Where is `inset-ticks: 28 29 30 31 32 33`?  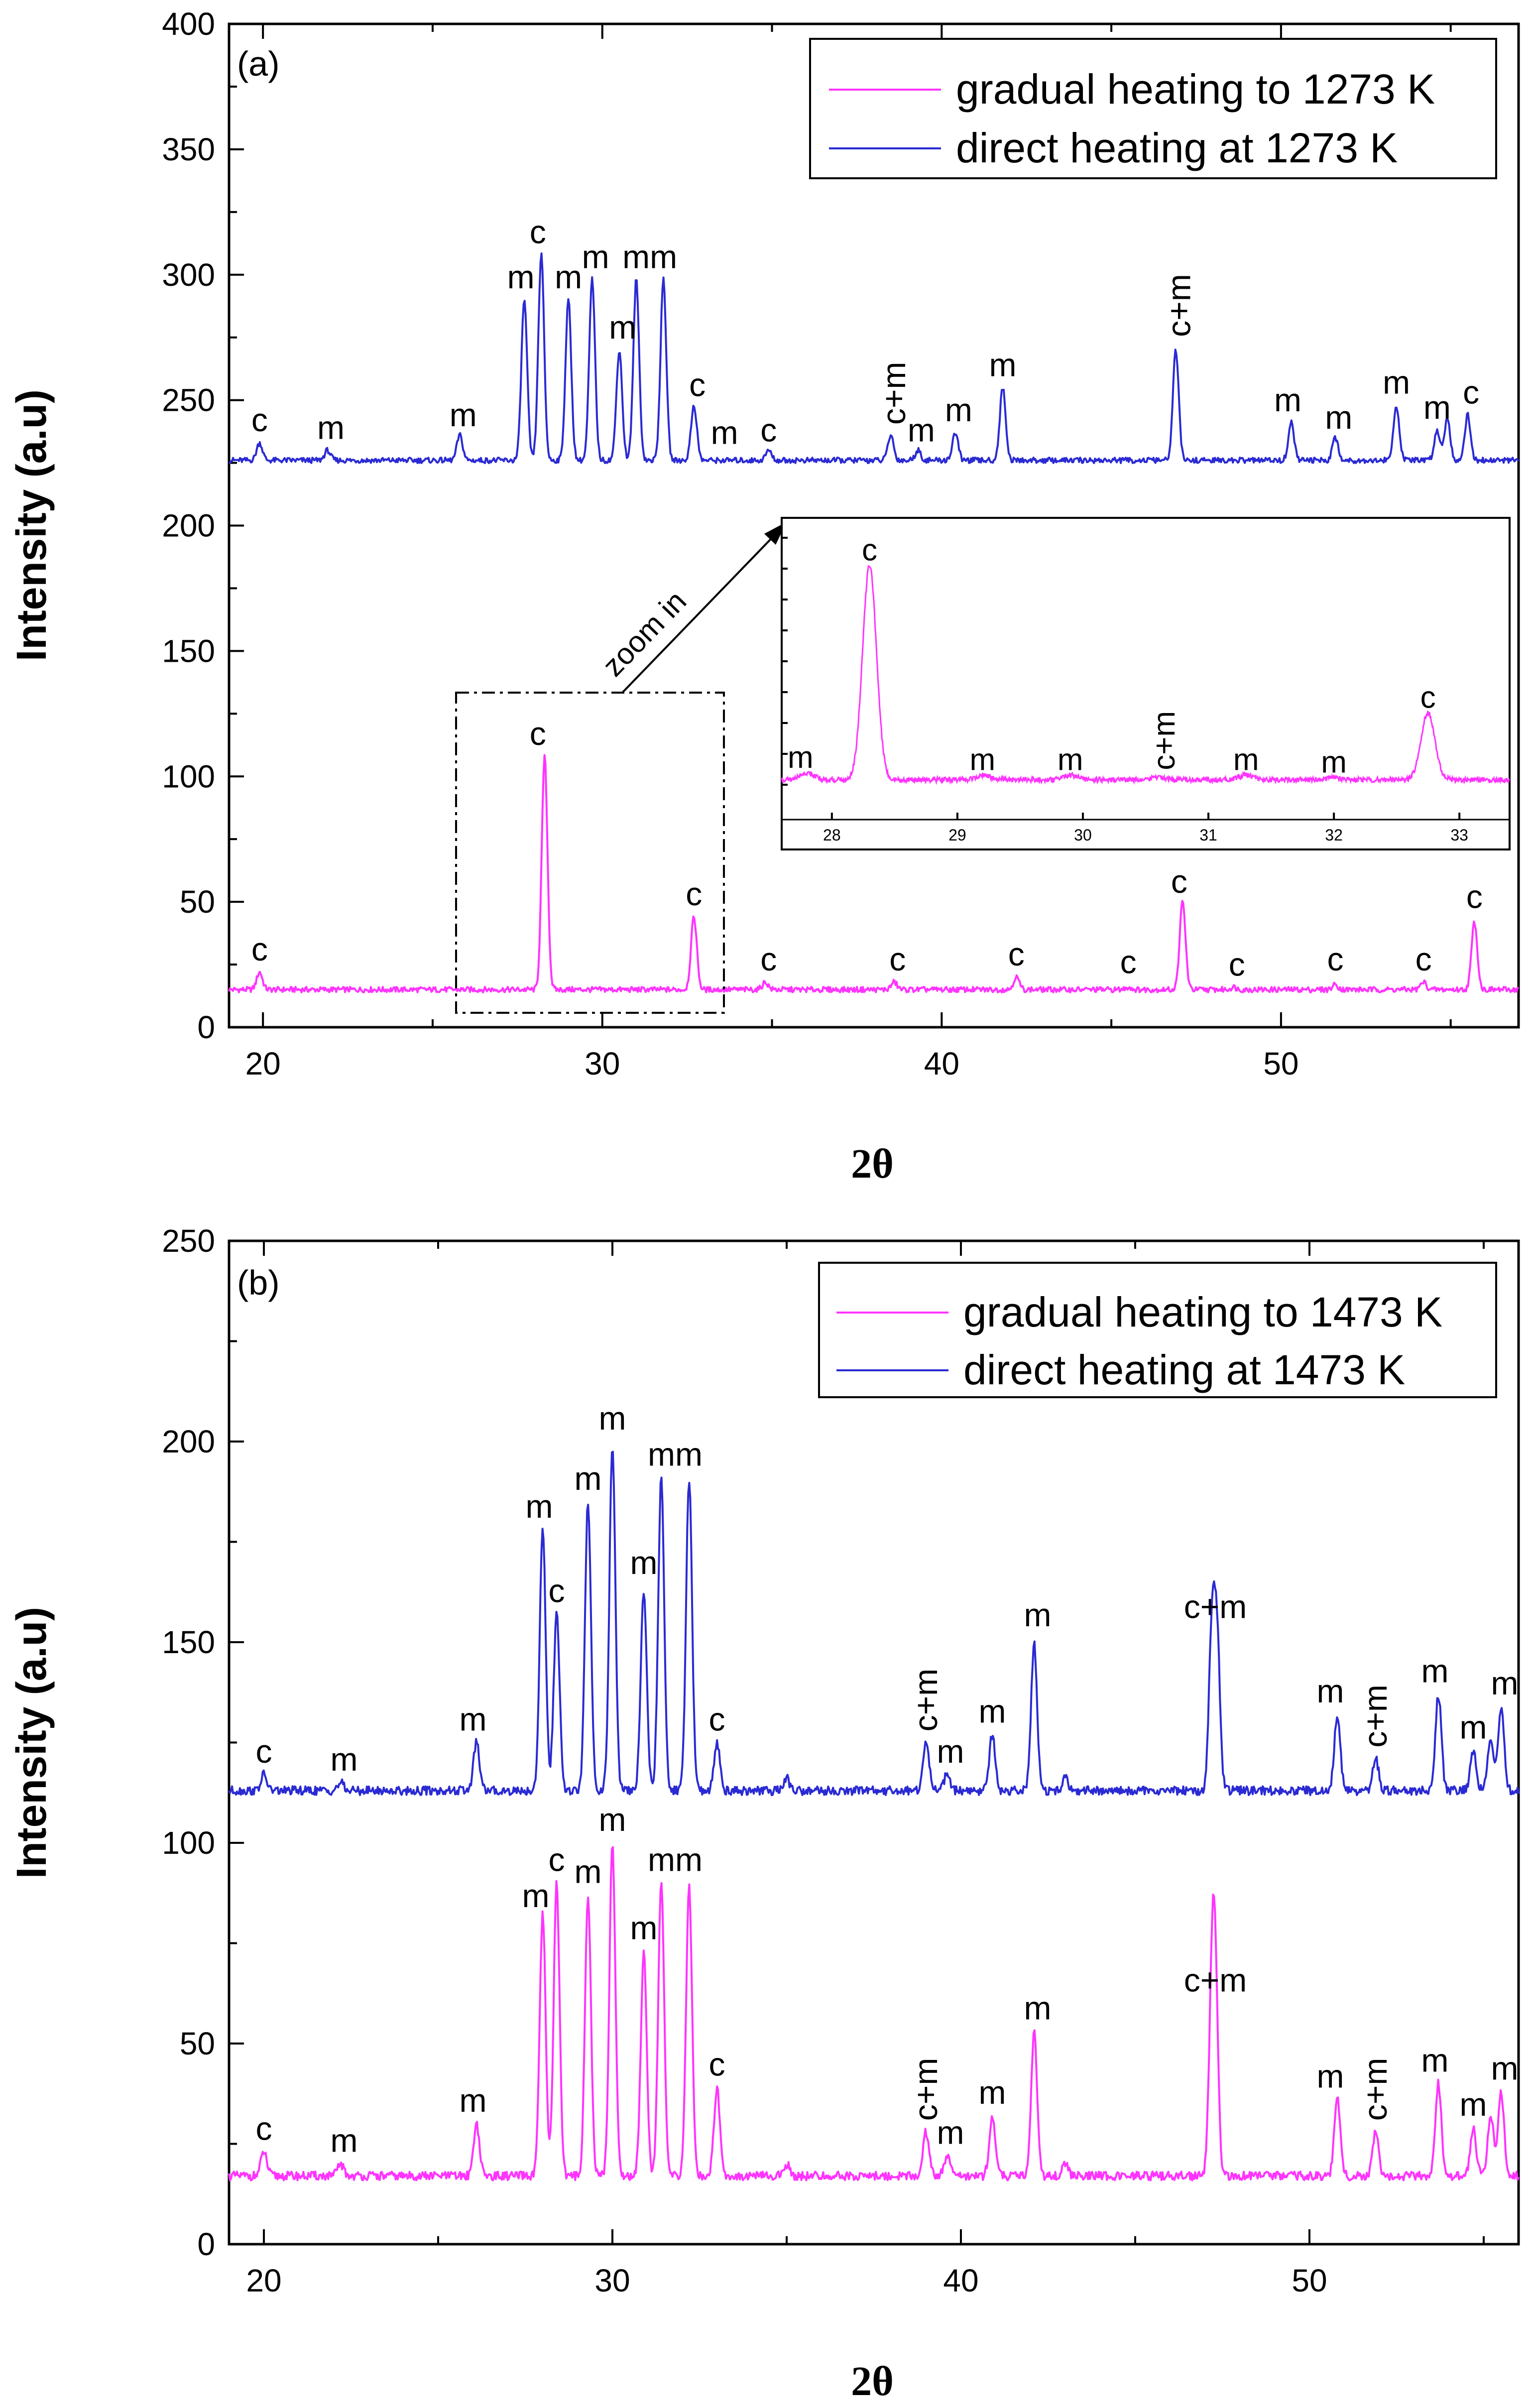
inset-ticks: 28 29 30 31 32 33 is located at coordinates (1146, 690).